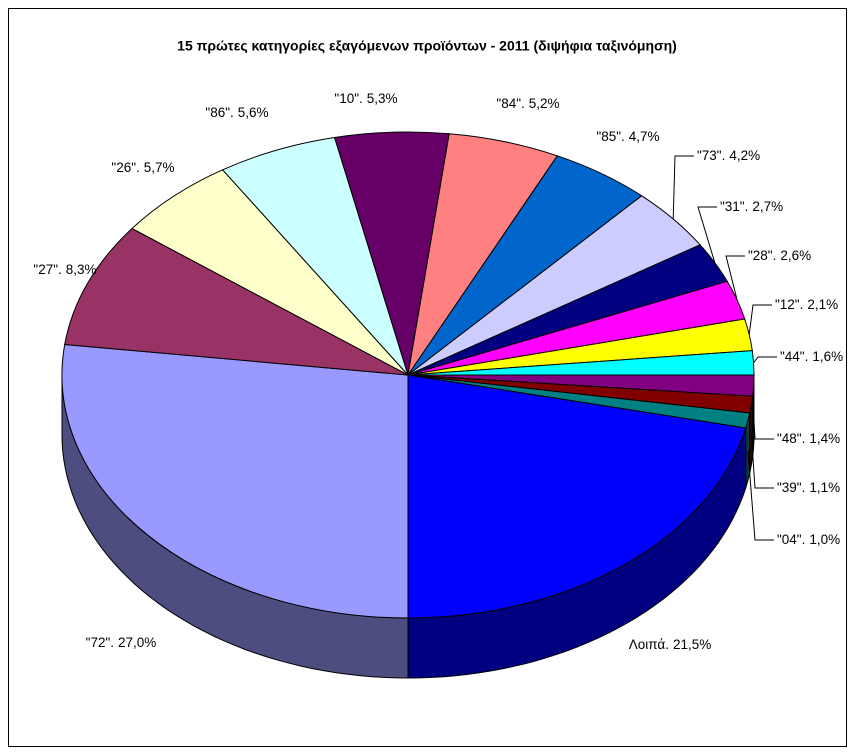  I want to click on data-label: "86". 5,6%, so click(236, 112).